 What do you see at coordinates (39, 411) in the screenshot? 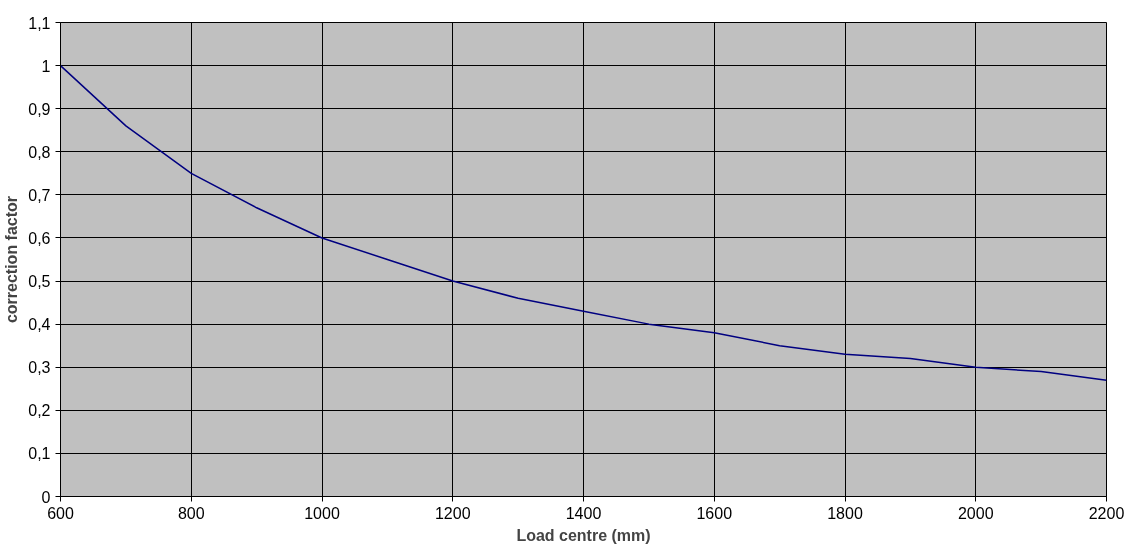
I see `y-tick-label: 0,2` at bounding box center [39, 411].